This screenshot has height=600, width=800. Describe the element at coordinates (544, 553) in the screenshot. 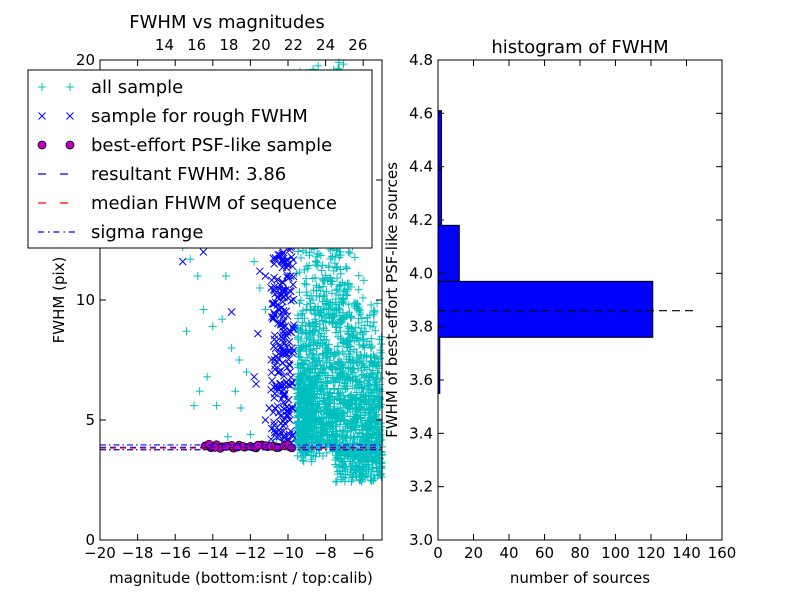

I see `x-tick-label: 60` at that location.